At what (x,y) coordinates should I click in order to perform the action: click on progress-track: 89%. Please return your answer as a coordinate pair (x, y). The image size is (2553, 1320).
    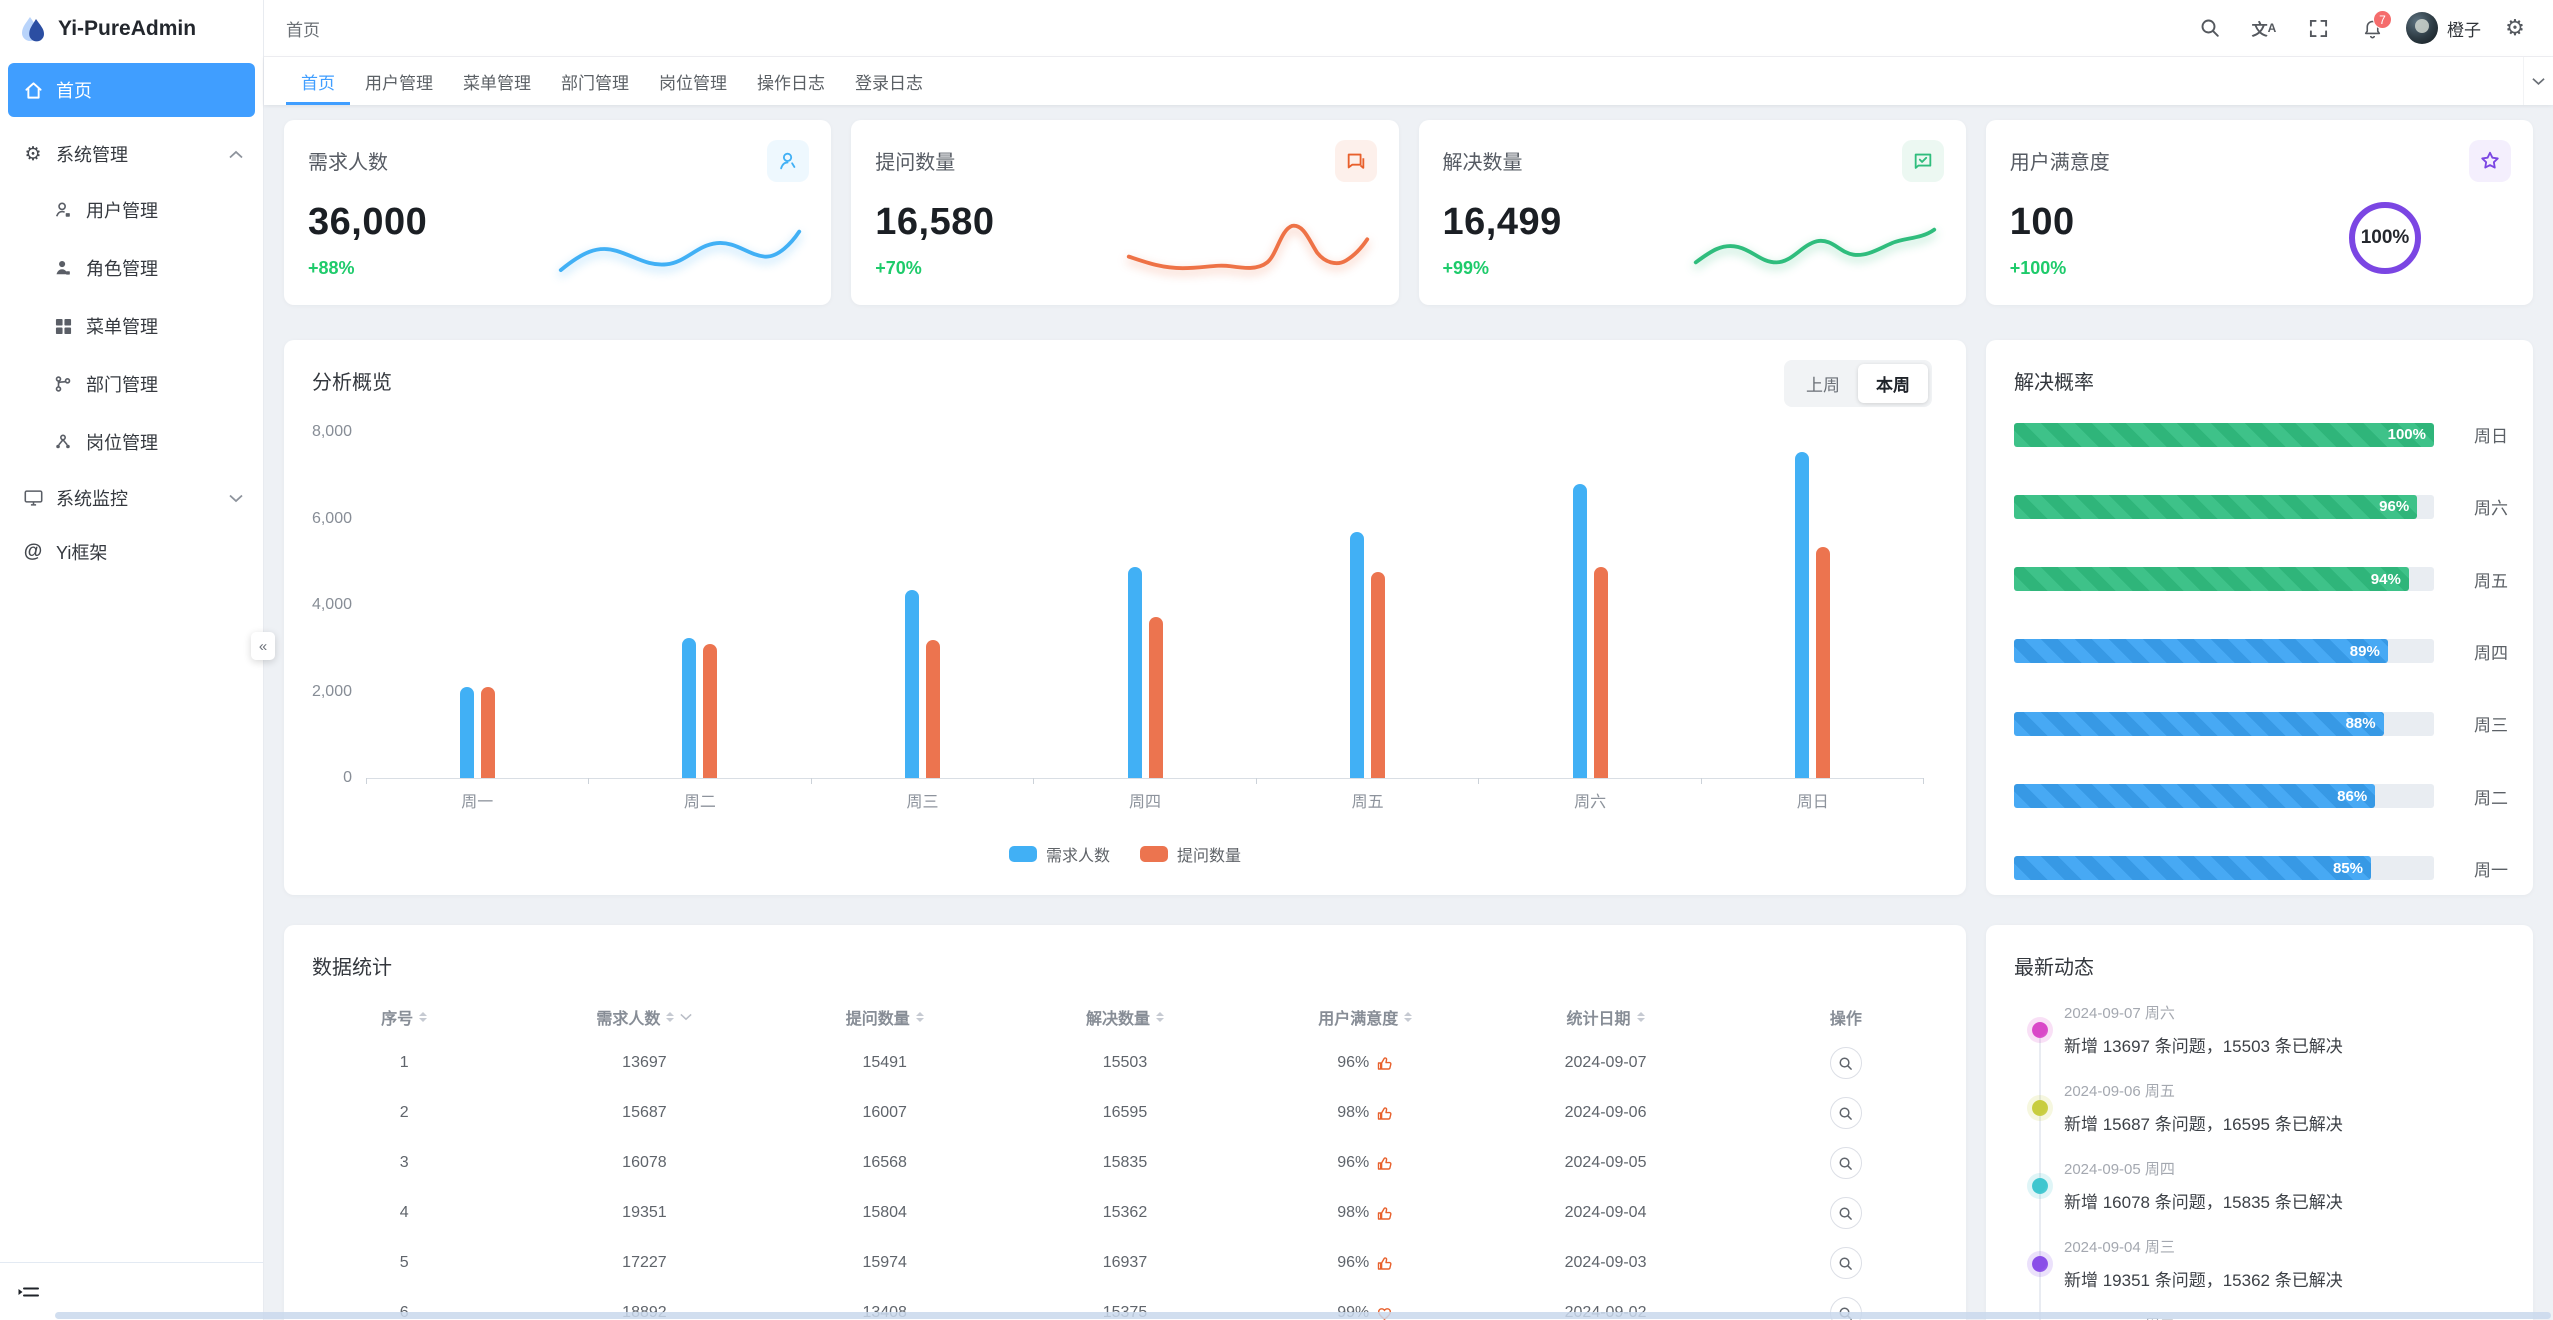
    Looking at the image, I should click on (2224, 651).